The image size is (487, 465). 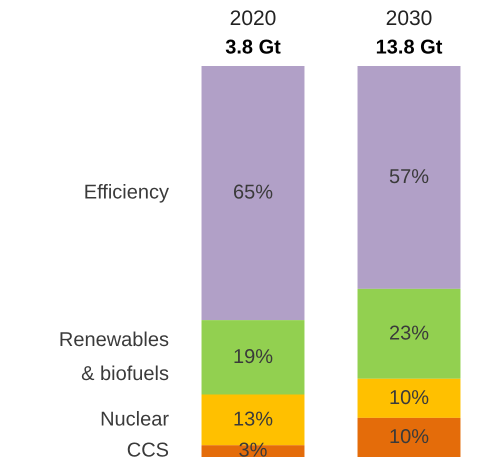 I want to click on data-label: 65%, so click(x=253, y=193).